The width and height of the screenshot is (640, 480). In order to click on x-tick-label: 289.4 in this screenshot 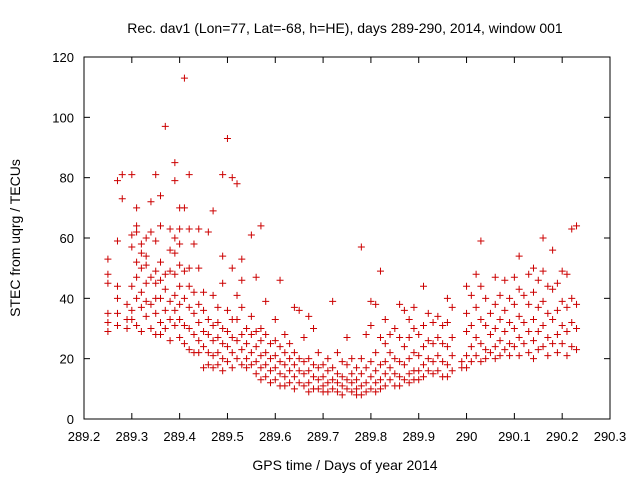, I will do `click(179, 436)`.